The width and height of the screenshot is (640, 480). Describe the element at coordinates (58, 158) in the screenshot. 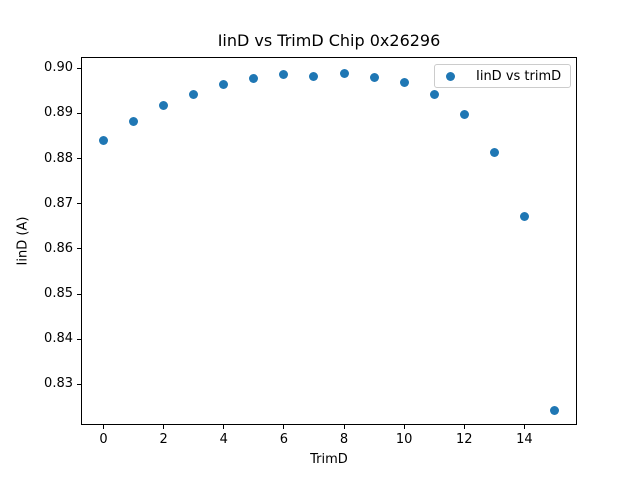

I see `y-tick-label: 0.88` at that location.